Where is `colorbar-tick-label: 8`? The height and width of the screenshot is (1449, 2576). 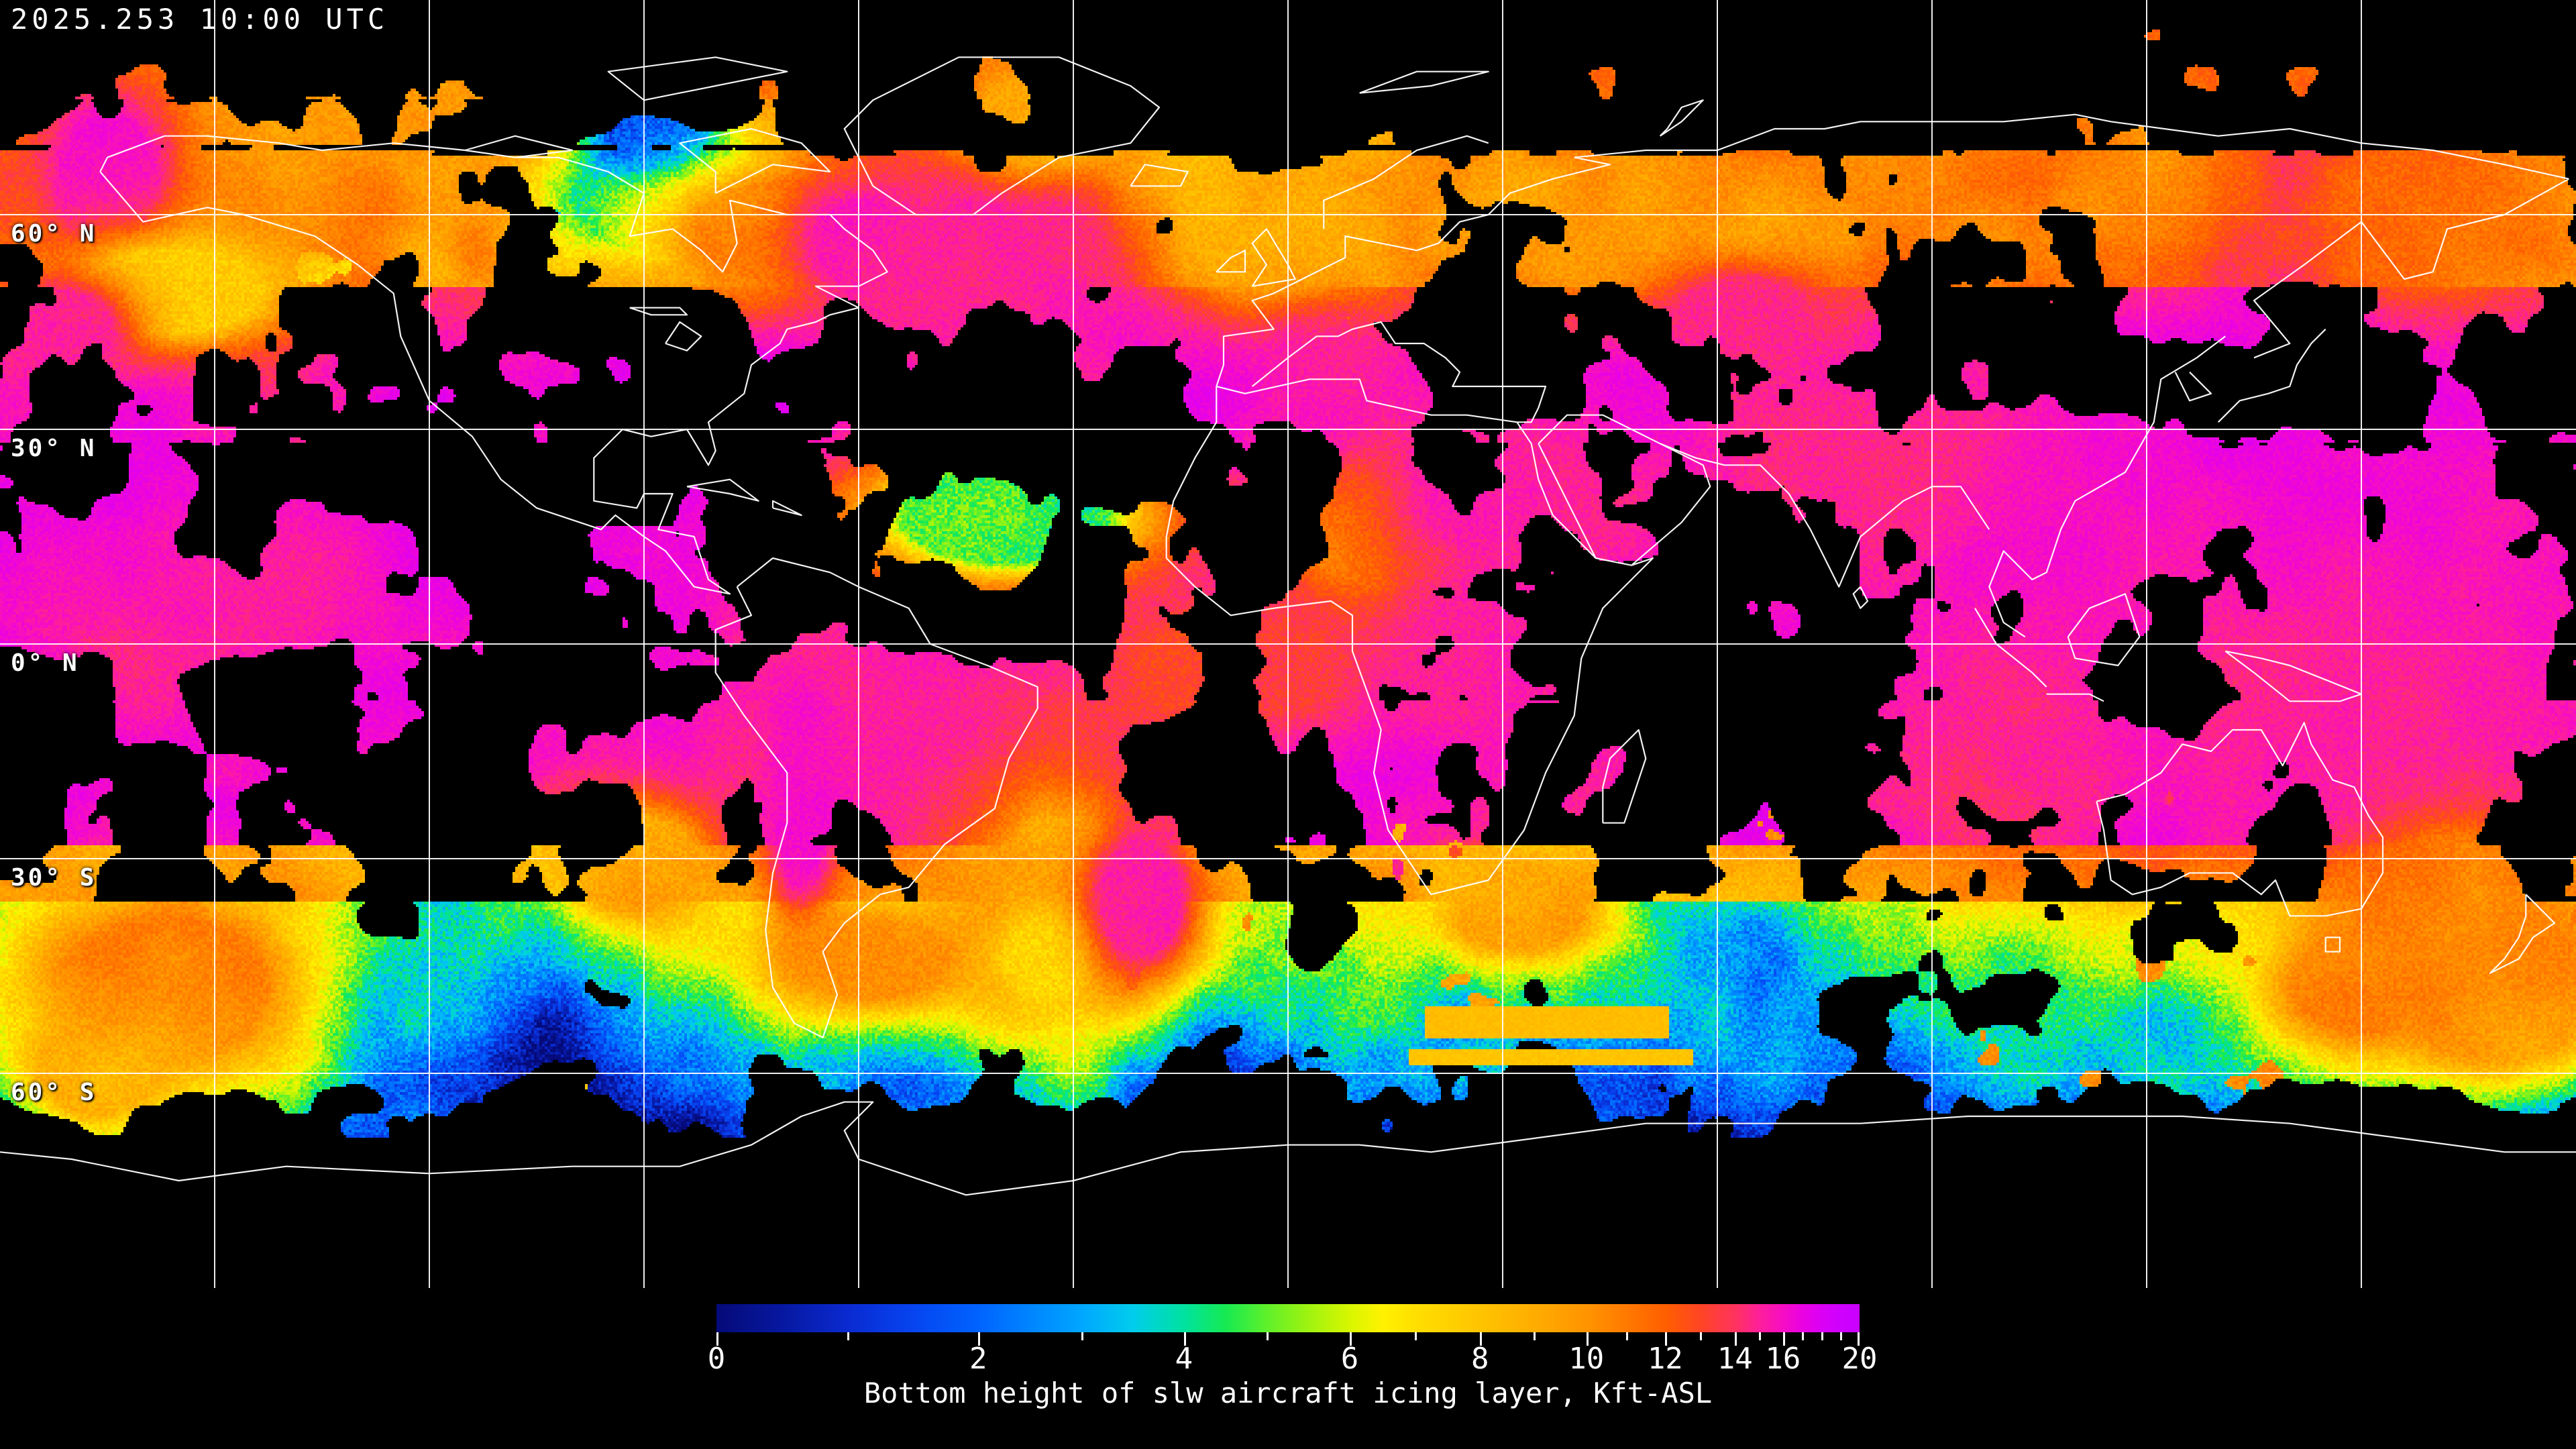
colorbar-tick-label: 8 is located at coordinates (1480, 1359).